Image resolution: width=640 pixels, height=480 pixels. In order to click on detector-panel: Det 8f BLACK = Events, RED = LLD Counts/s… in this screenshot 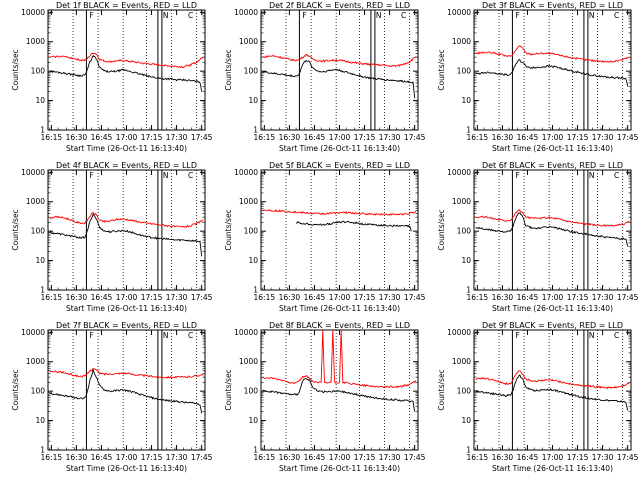, I will do `click(325, 397)`.